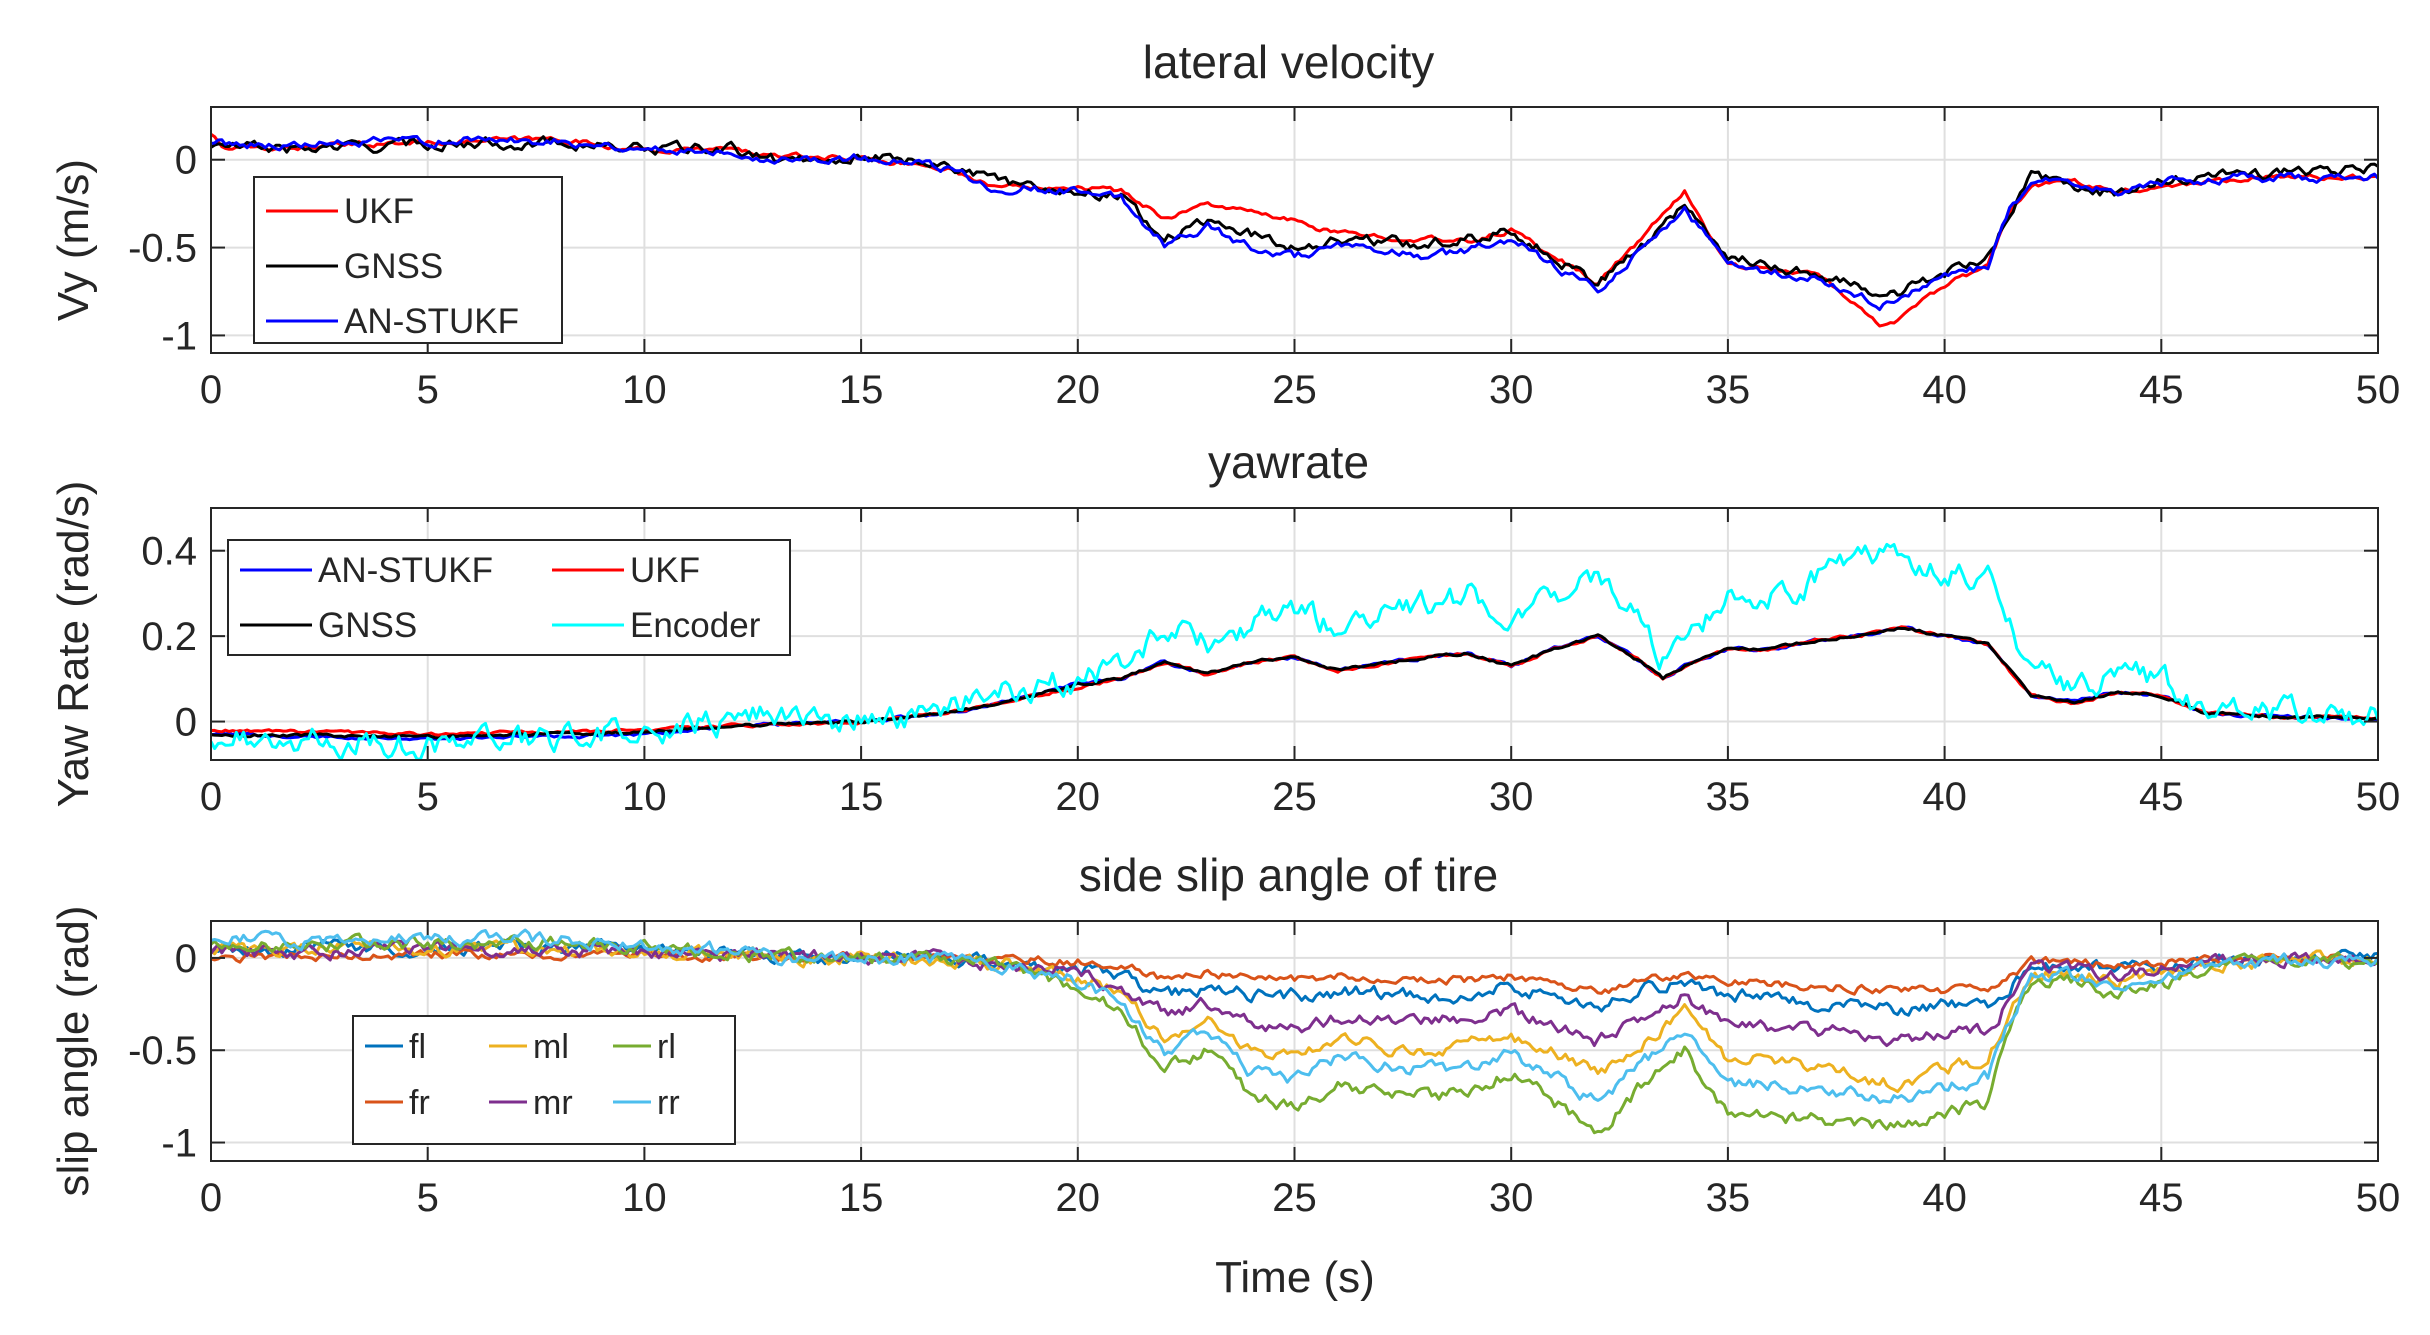 The height and width of the screenshot is (1335, 2430). What do you see at coordinates (668, 1103) in the screenshot?
I see `legend-label-rr: rr` at bounding box center [668, 1103].